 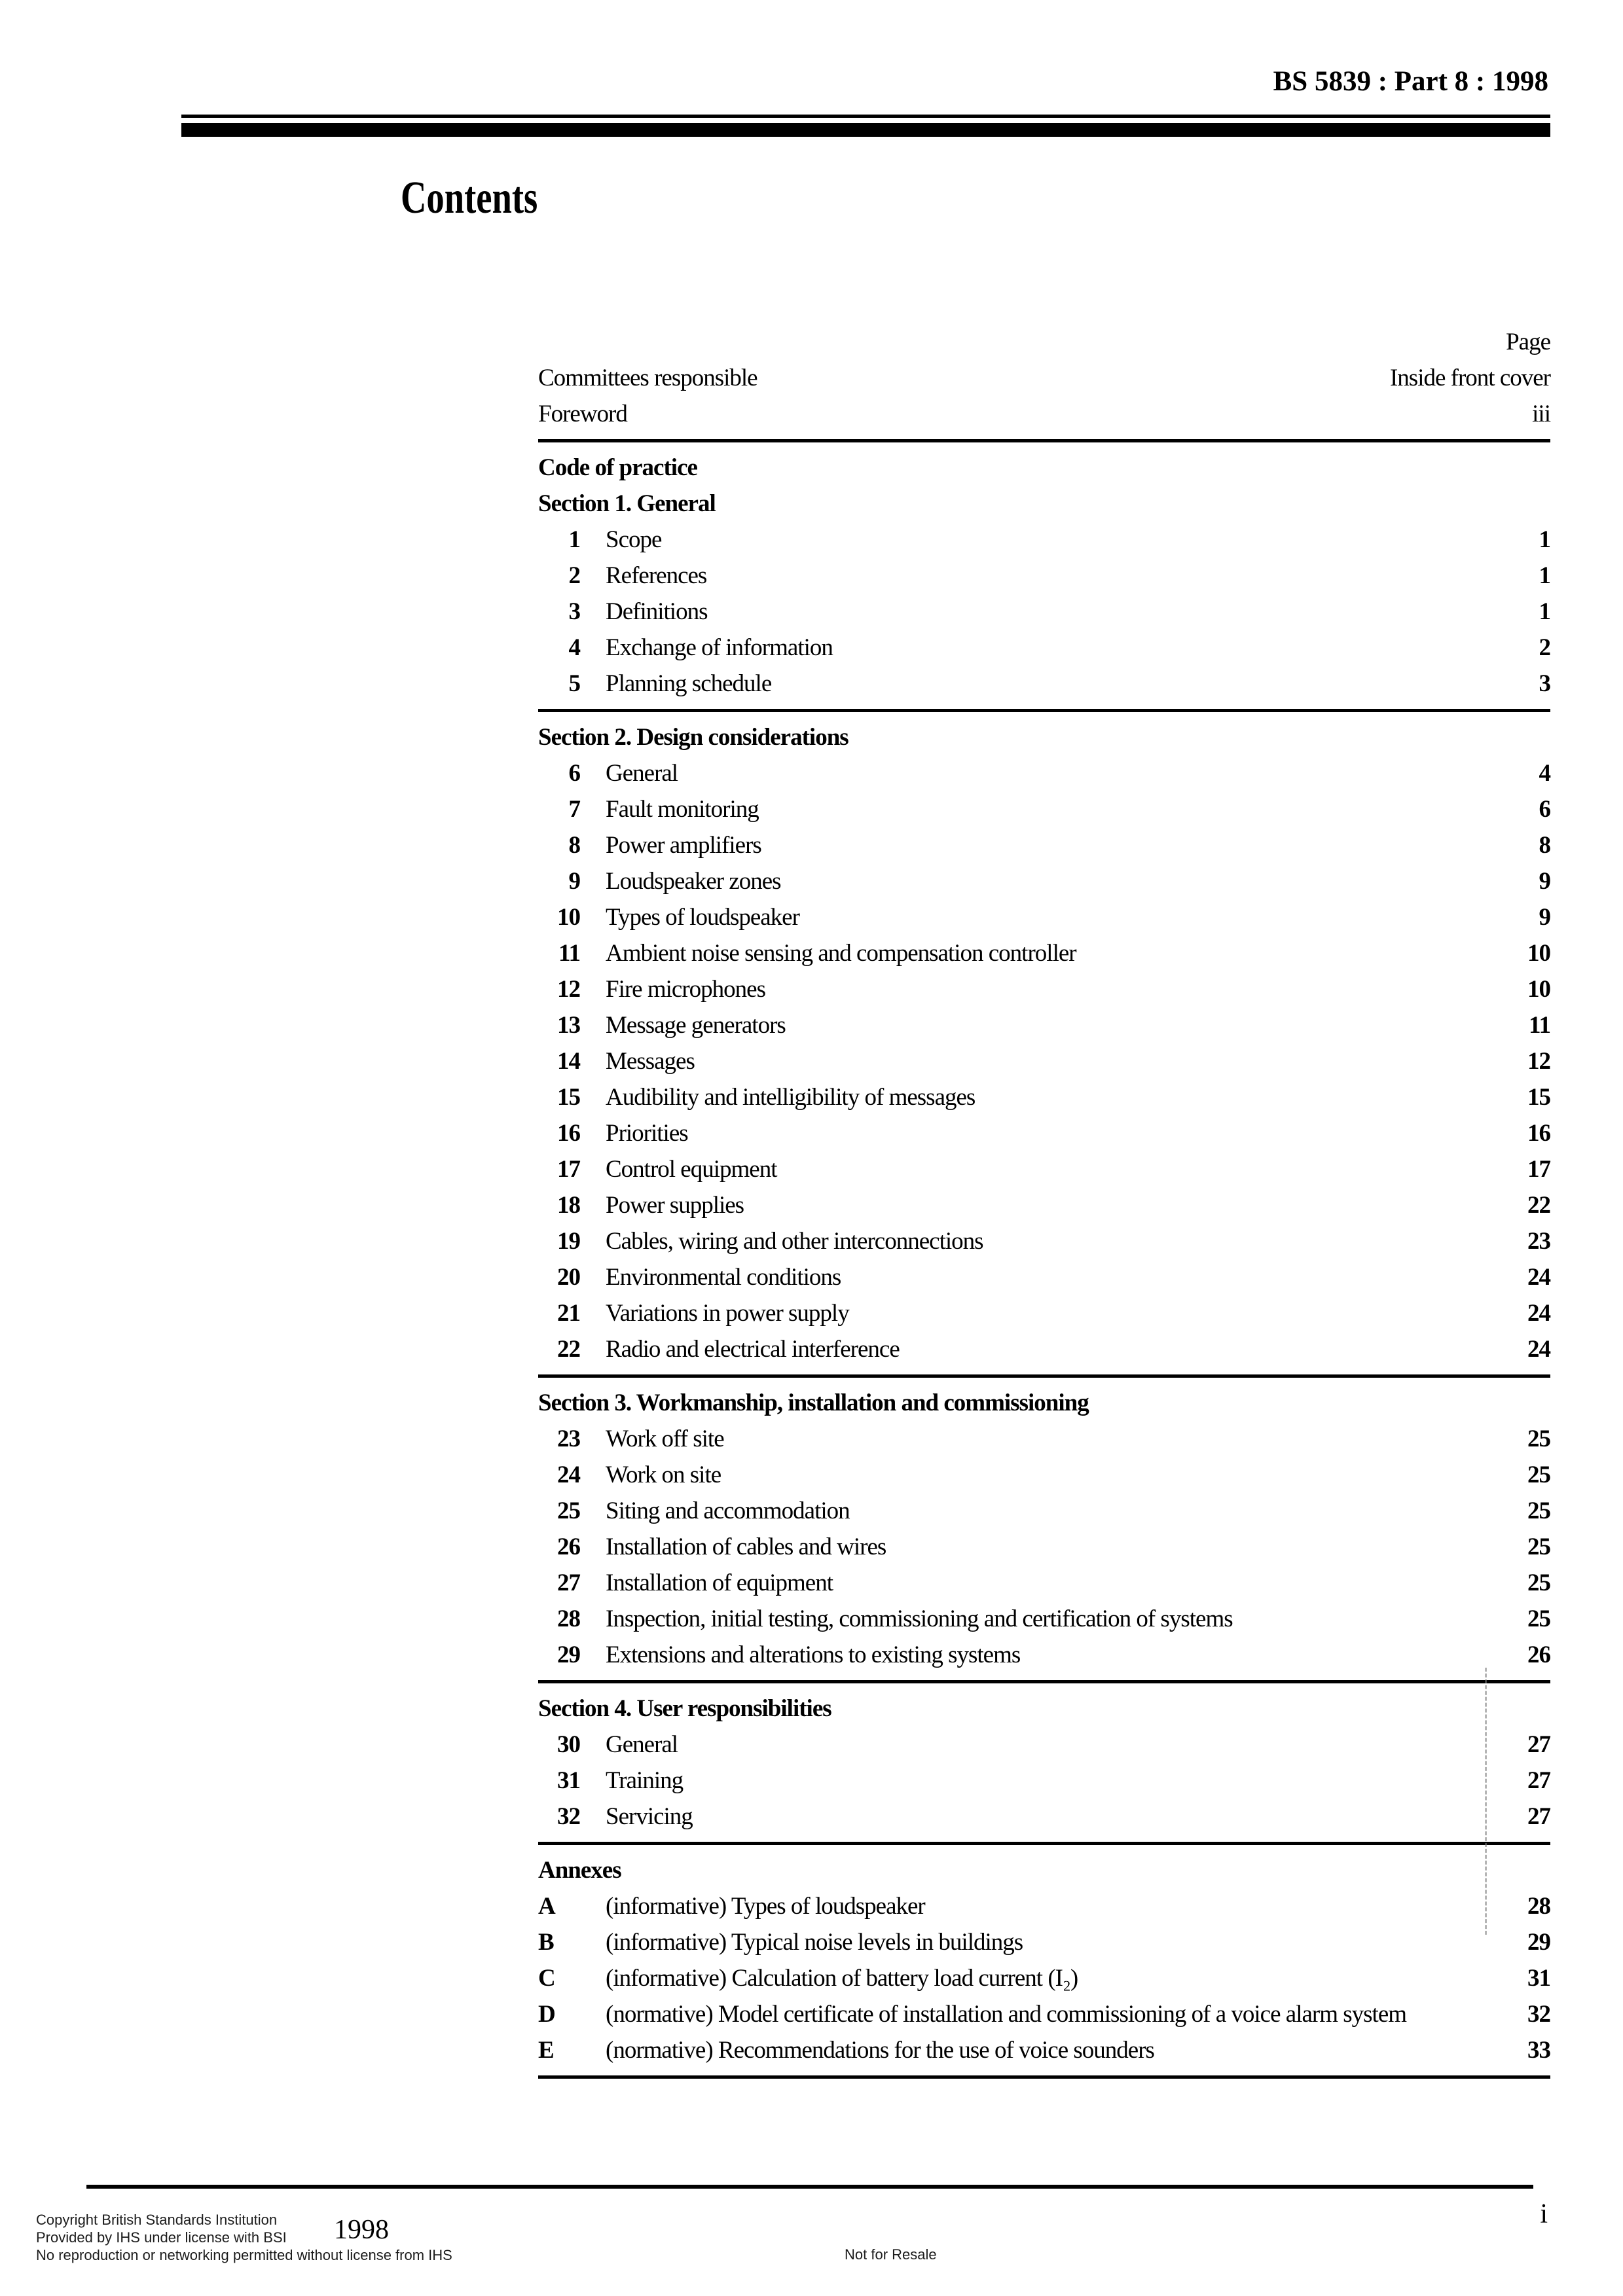 What do you see at coordinates (1044, 414) in the screenshot?
I see `toc-row: Foreword iii` at bounding box center [1044, 414].